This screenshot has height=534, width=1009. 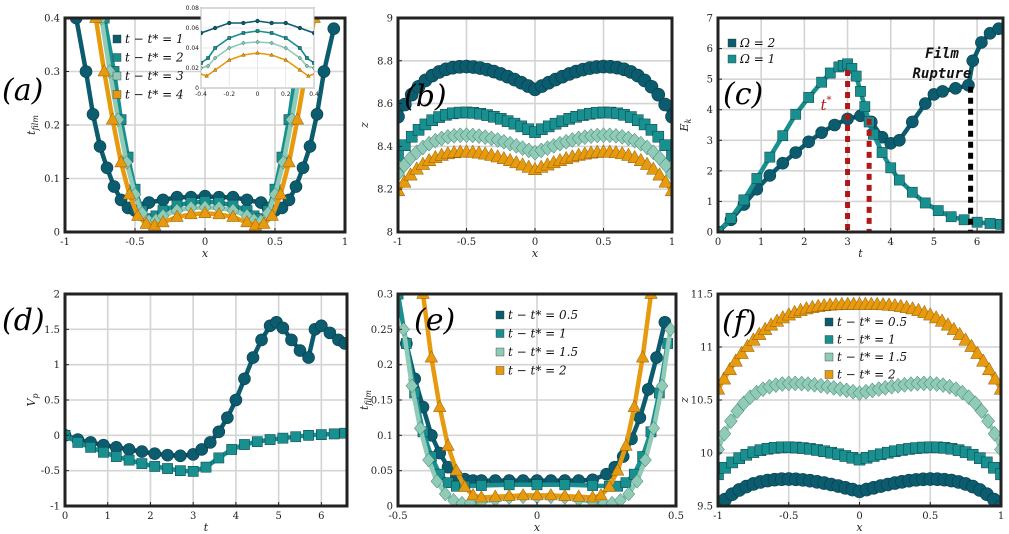 I want to click on inset-x-tick-label: 0, so click(x=258, y=94).